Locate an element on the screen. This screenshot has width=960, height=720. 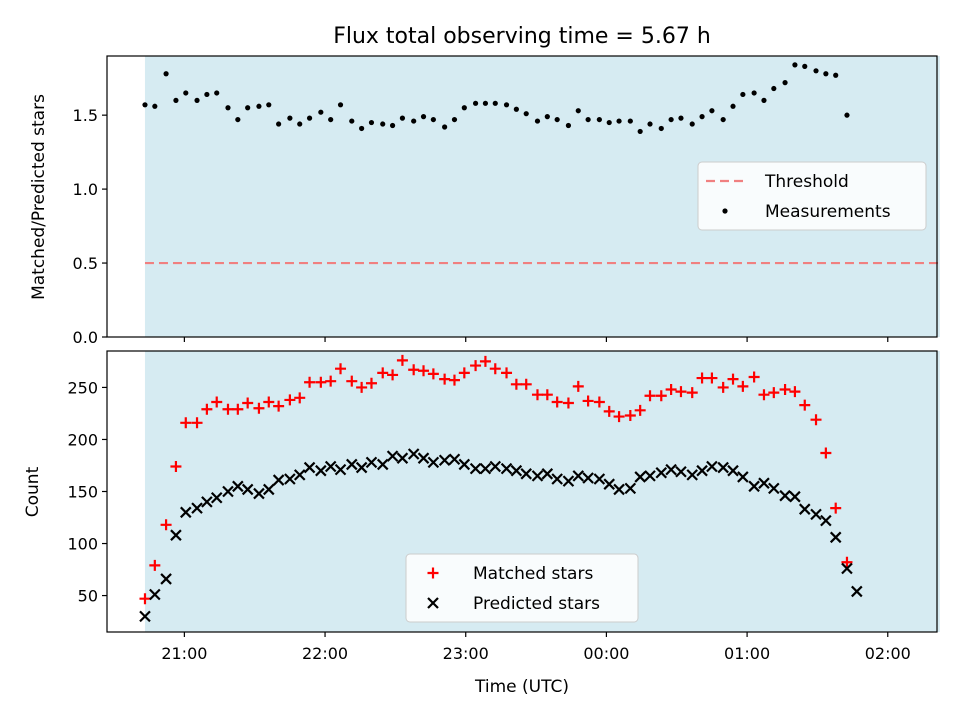
x-tick-label: 00:00 is located at coordinates (606, 653).